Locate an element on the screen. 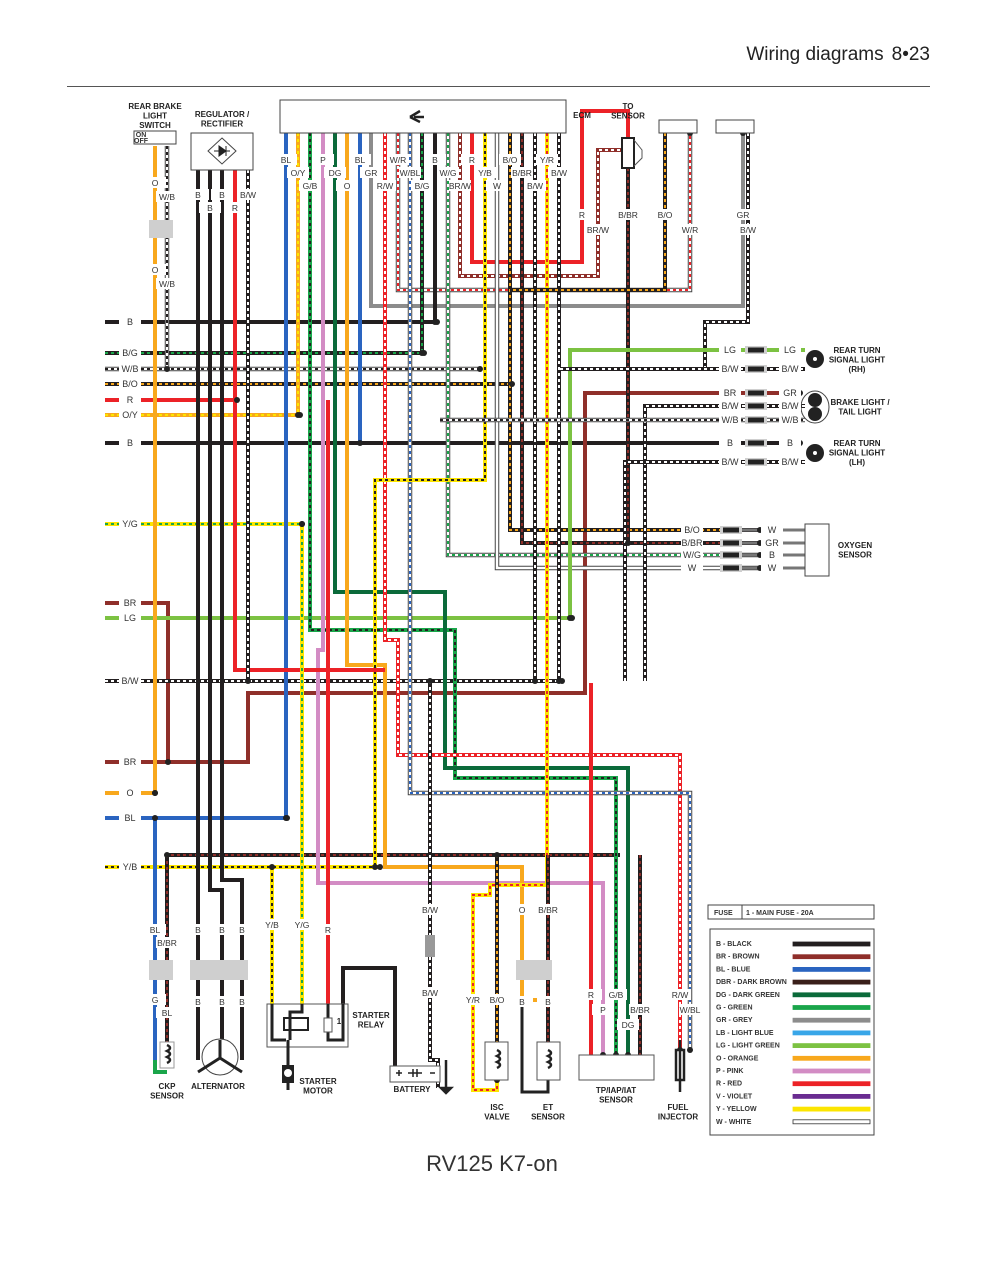  starter-motor-label: STARTER is located at coordinates (317, 1081).